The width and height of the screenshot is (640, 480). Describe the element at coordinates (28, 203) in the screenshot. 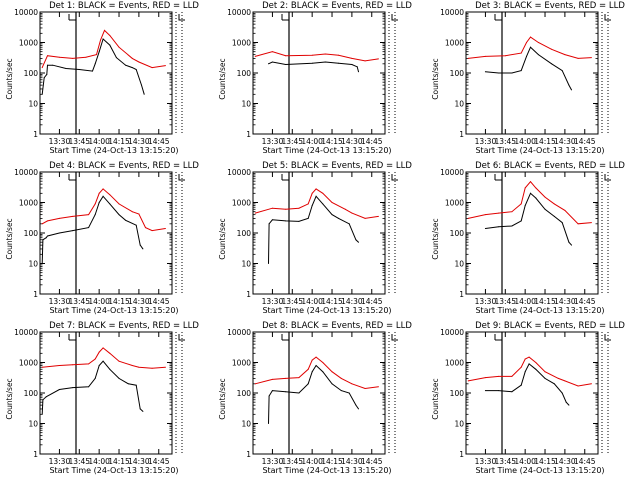

I see `y-tick-label: 1000` at that location.